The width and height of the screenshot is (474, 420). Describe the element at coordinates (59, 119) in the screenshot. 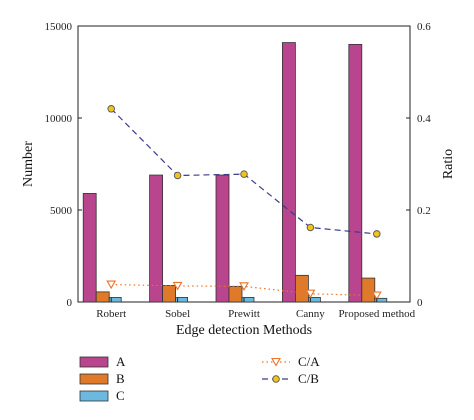

I see `y-tick-label: 10000` at that location.